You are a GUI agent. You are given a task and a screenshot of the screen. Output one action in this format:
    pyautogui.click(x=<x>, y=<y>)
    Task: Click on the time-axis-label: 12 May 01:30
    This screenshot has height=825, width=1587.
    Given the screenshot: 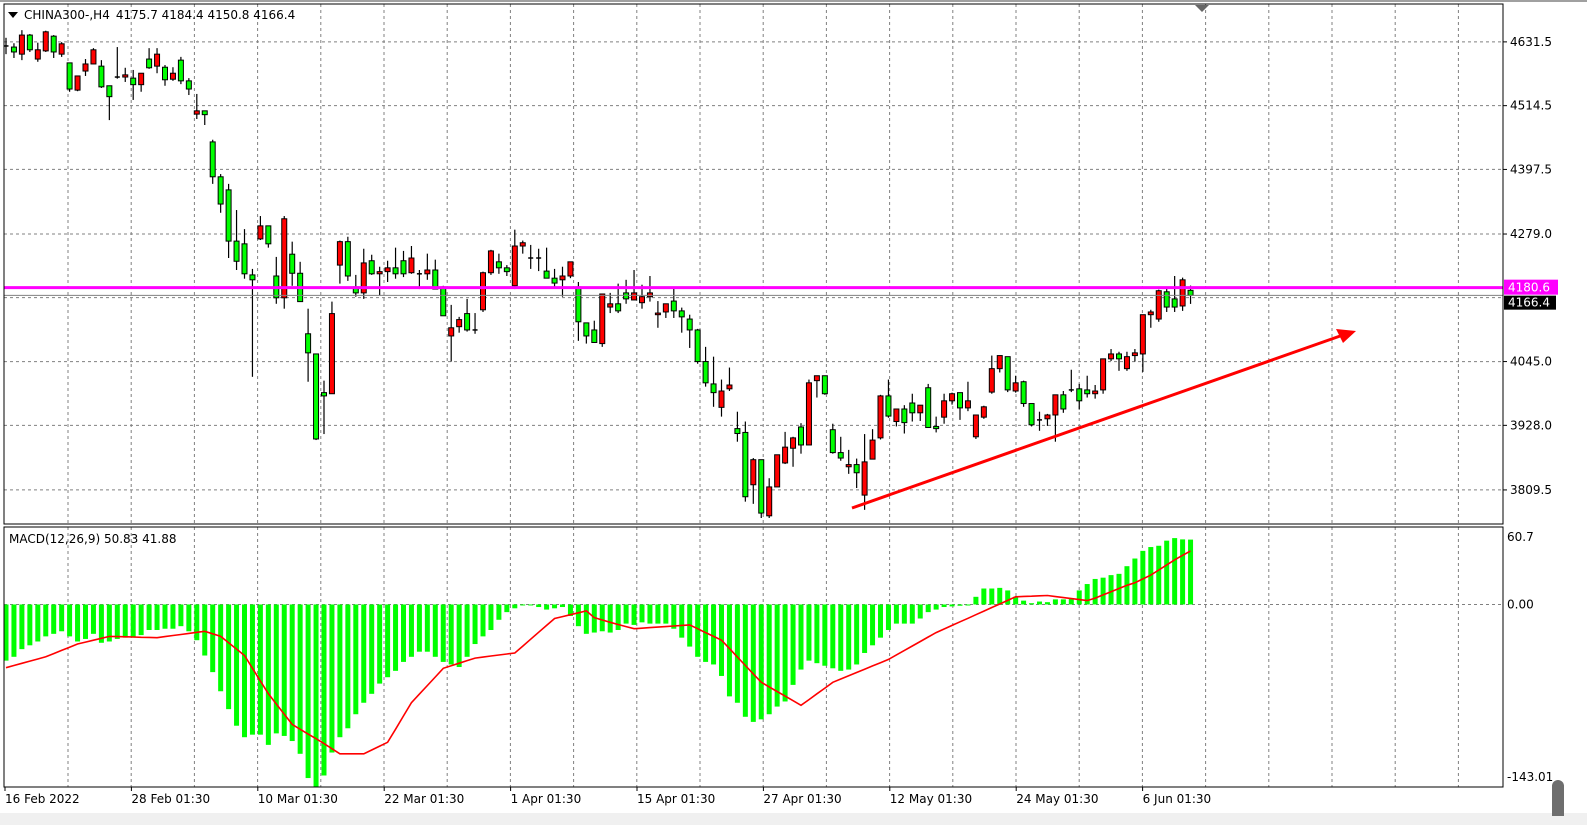 What is the action you would take?
    pyautogui.click(x=931, y=799)
    